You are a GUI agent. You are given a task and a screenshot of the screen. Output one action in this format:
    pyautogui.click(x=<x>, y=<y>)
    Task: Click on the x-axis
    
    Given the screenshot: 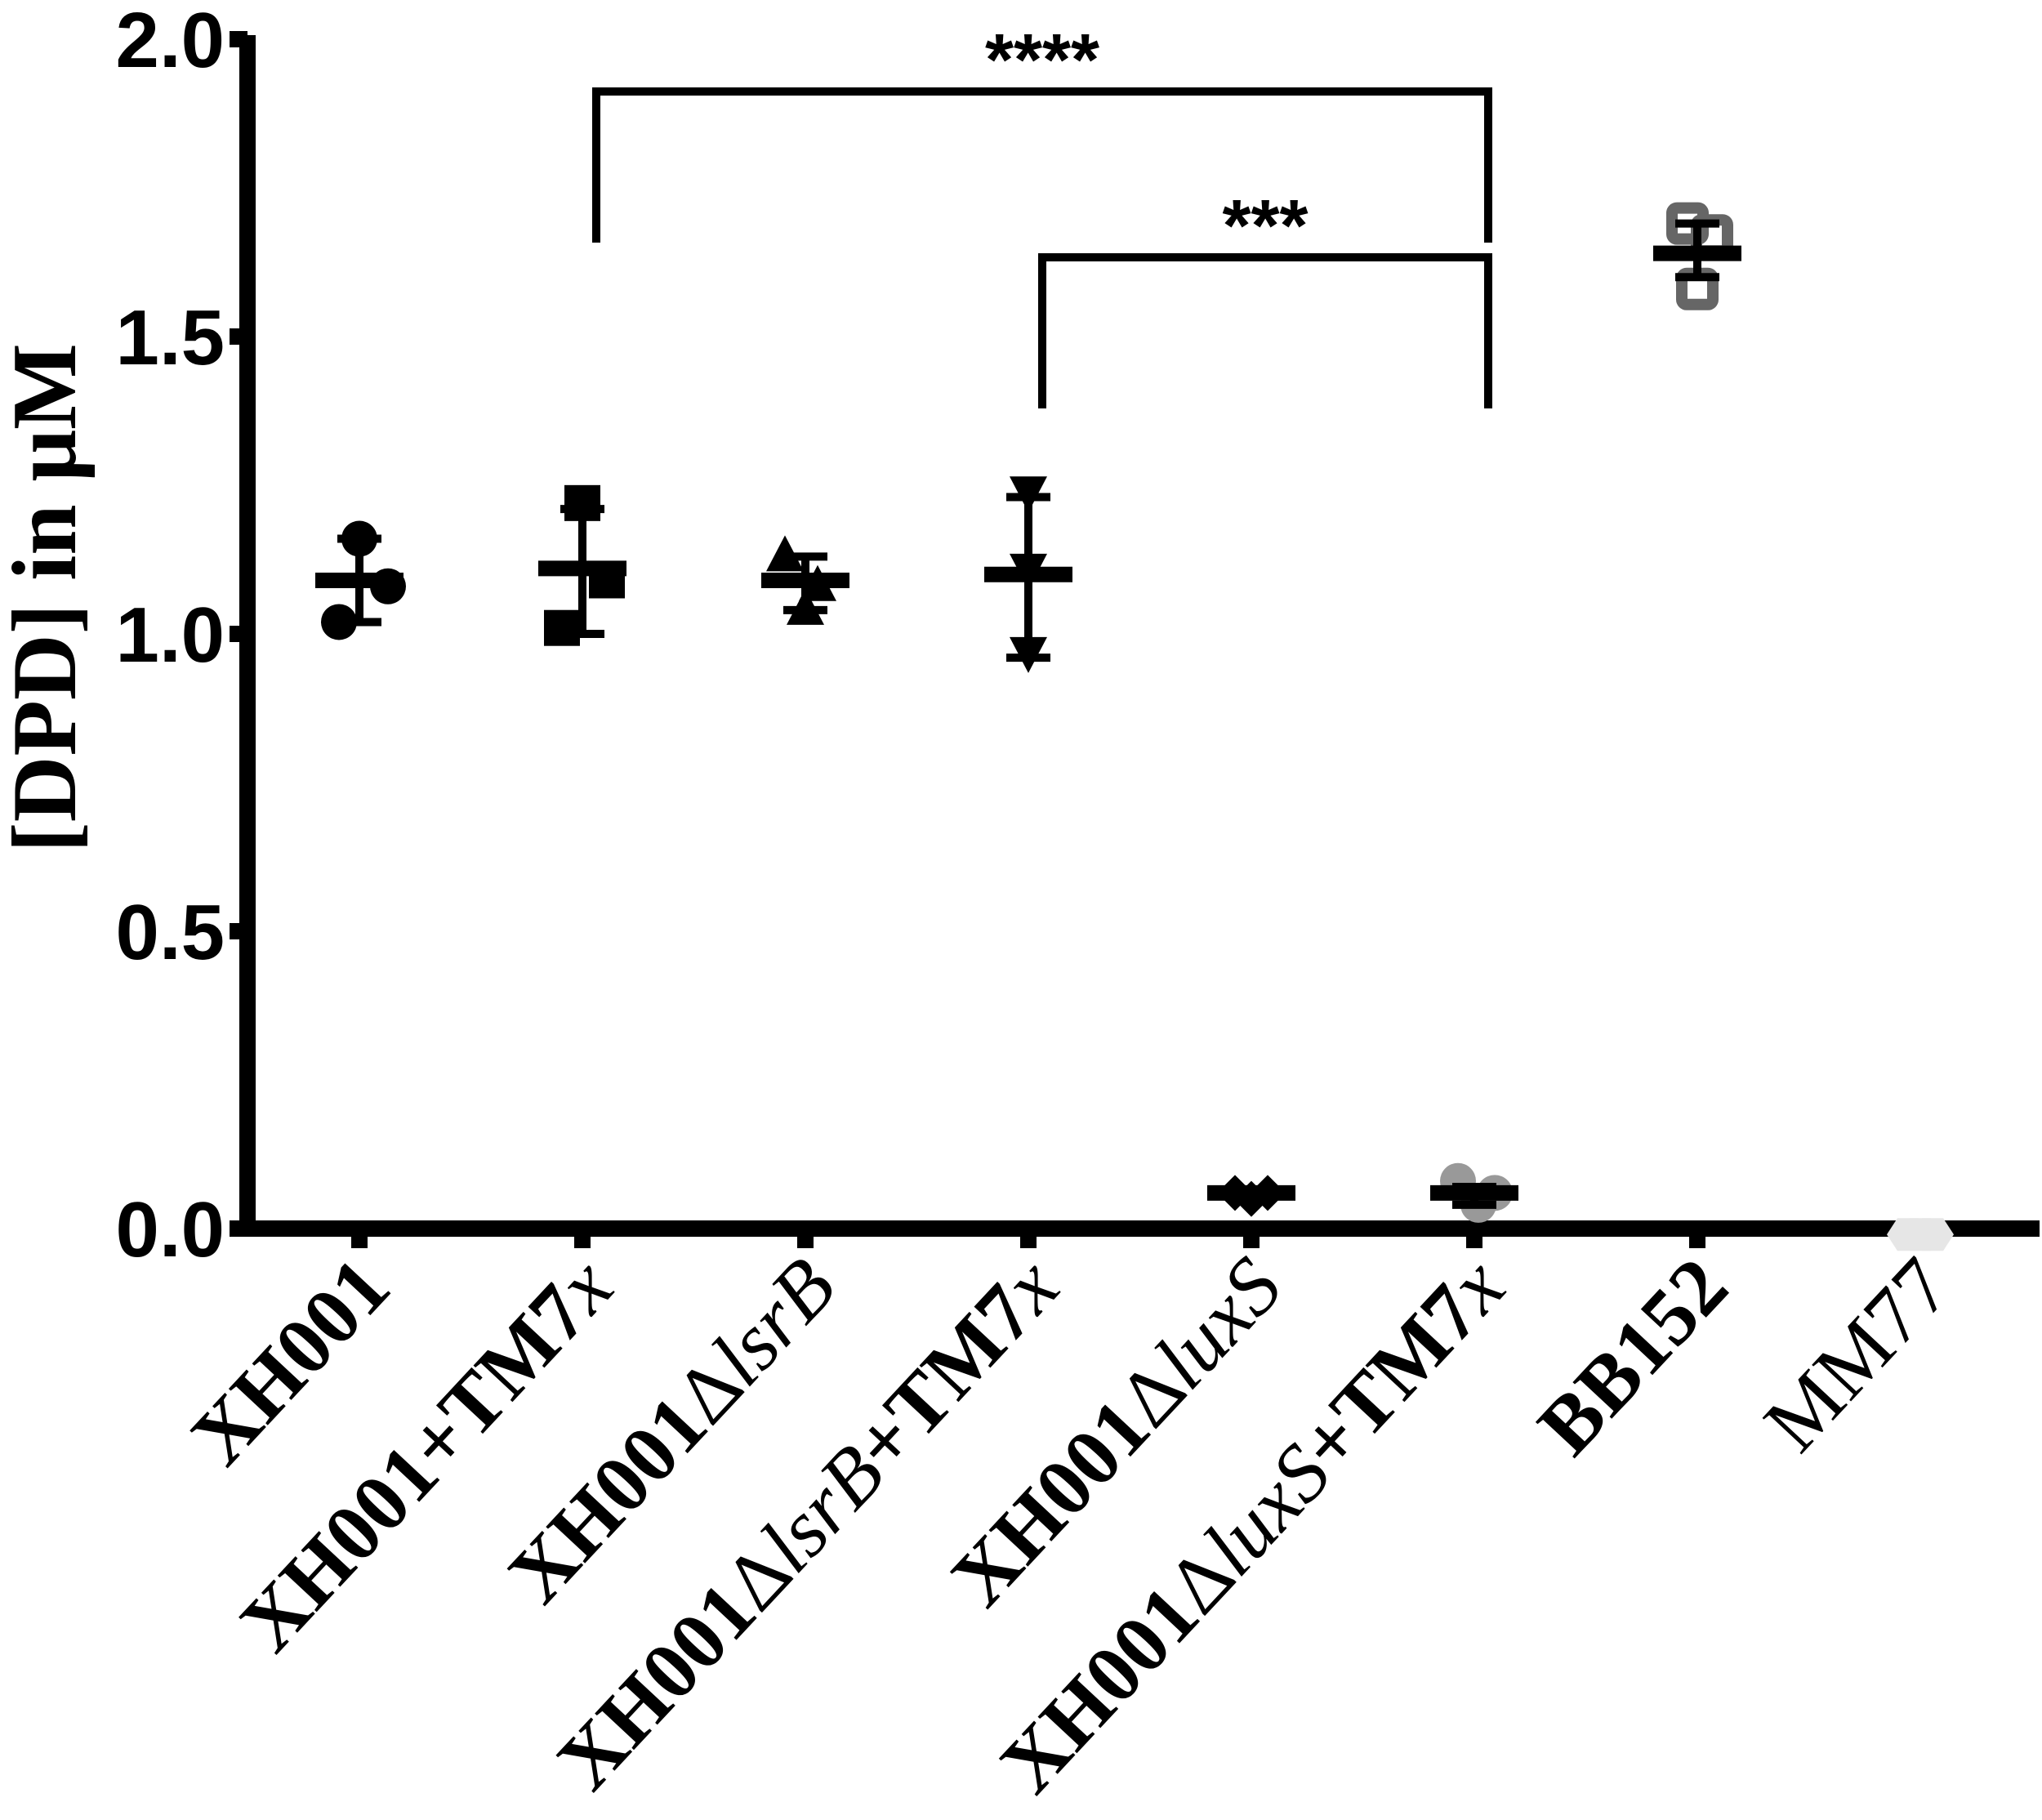 What is the action you would take?
    pyautogui.click(x=1139, y=1234)
    